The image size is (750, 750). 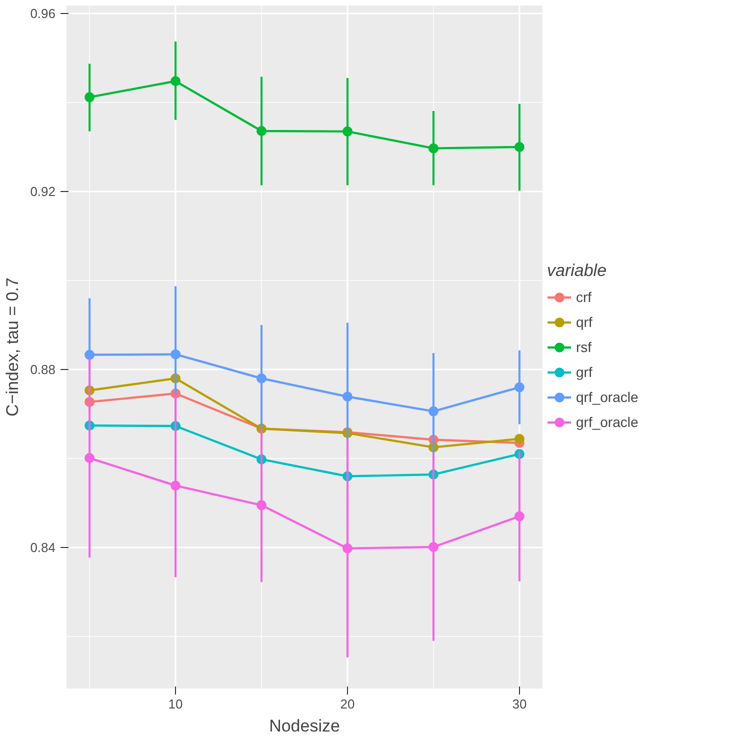 What do you see at coordinates (607, 422) in the screenshot?
I see `legend-label: grf_oracle` at bounding box center [607, 422].